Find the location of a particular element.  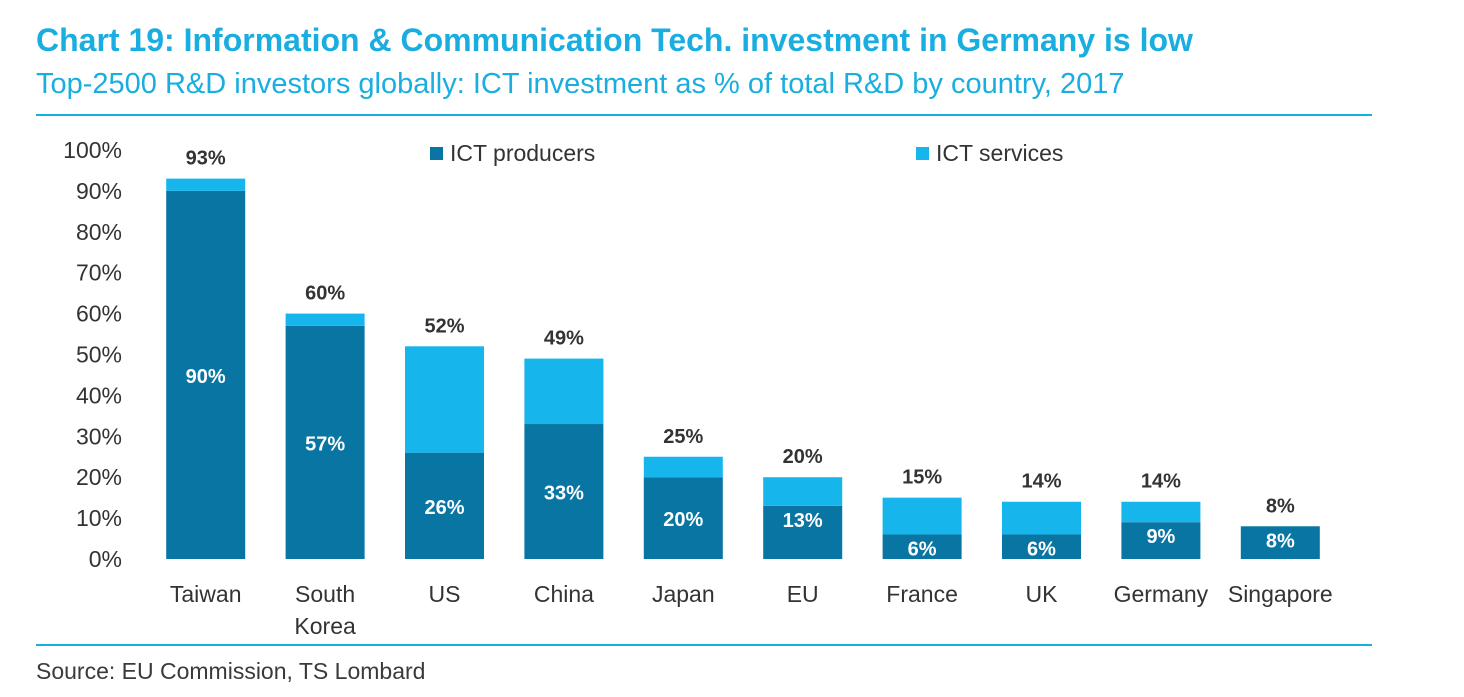

bar-label-producers: 33% is located at coordinates (564, 494).